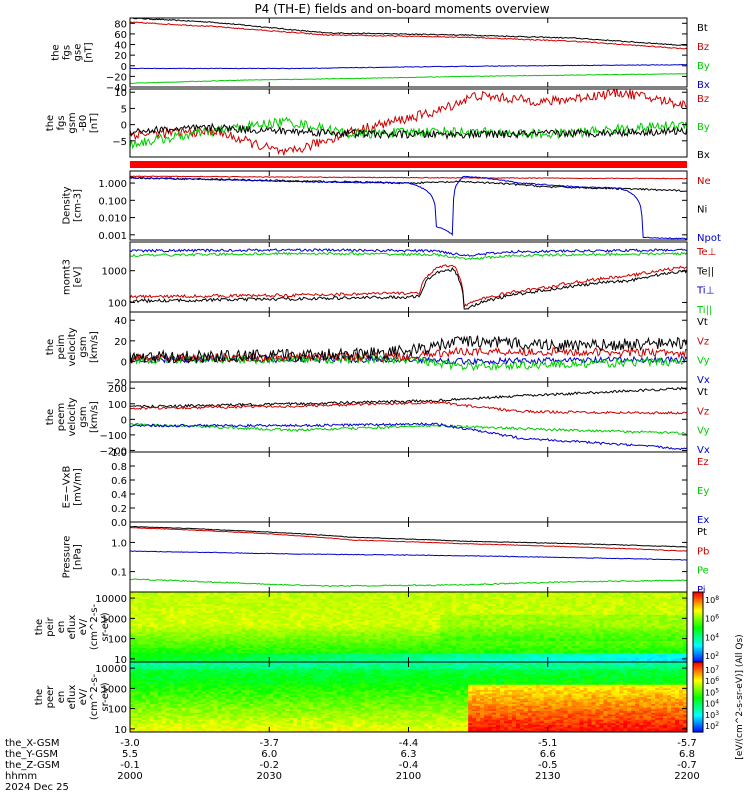  What do you see at coordinates (687, 743) in the screenshot?
I see `x-tick-value: -5.7` at bounding box center [687, 743].